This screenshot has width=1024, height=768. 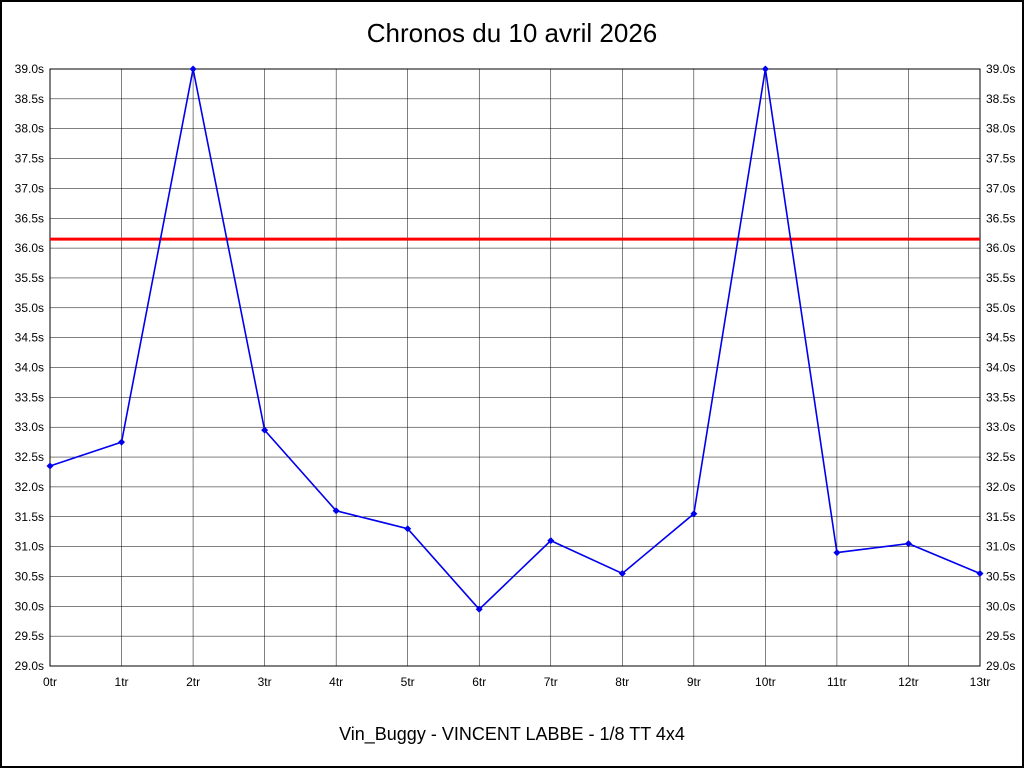 I want to click on y-tick-label-right: 39.0s, so click(x=1000, y=69).